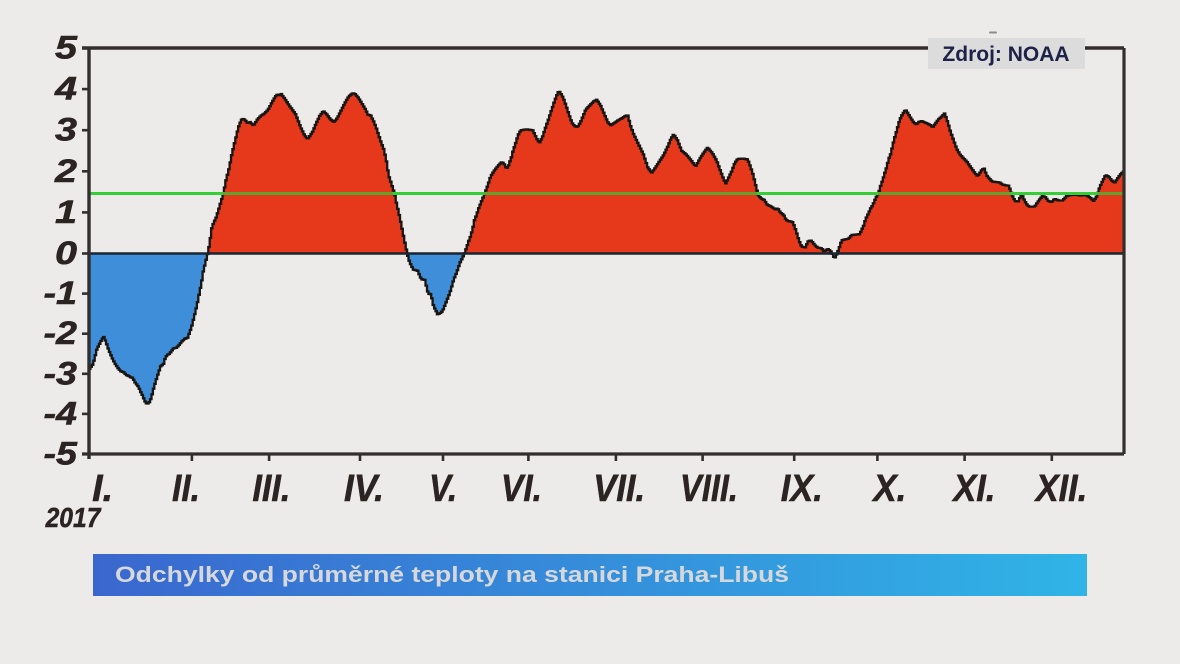 This screenshot has height=664, width=1180. What do you see at coordinates (66, 48) in the screenshot?
I see `svg-text: 5` at bounding box center [66, 48].